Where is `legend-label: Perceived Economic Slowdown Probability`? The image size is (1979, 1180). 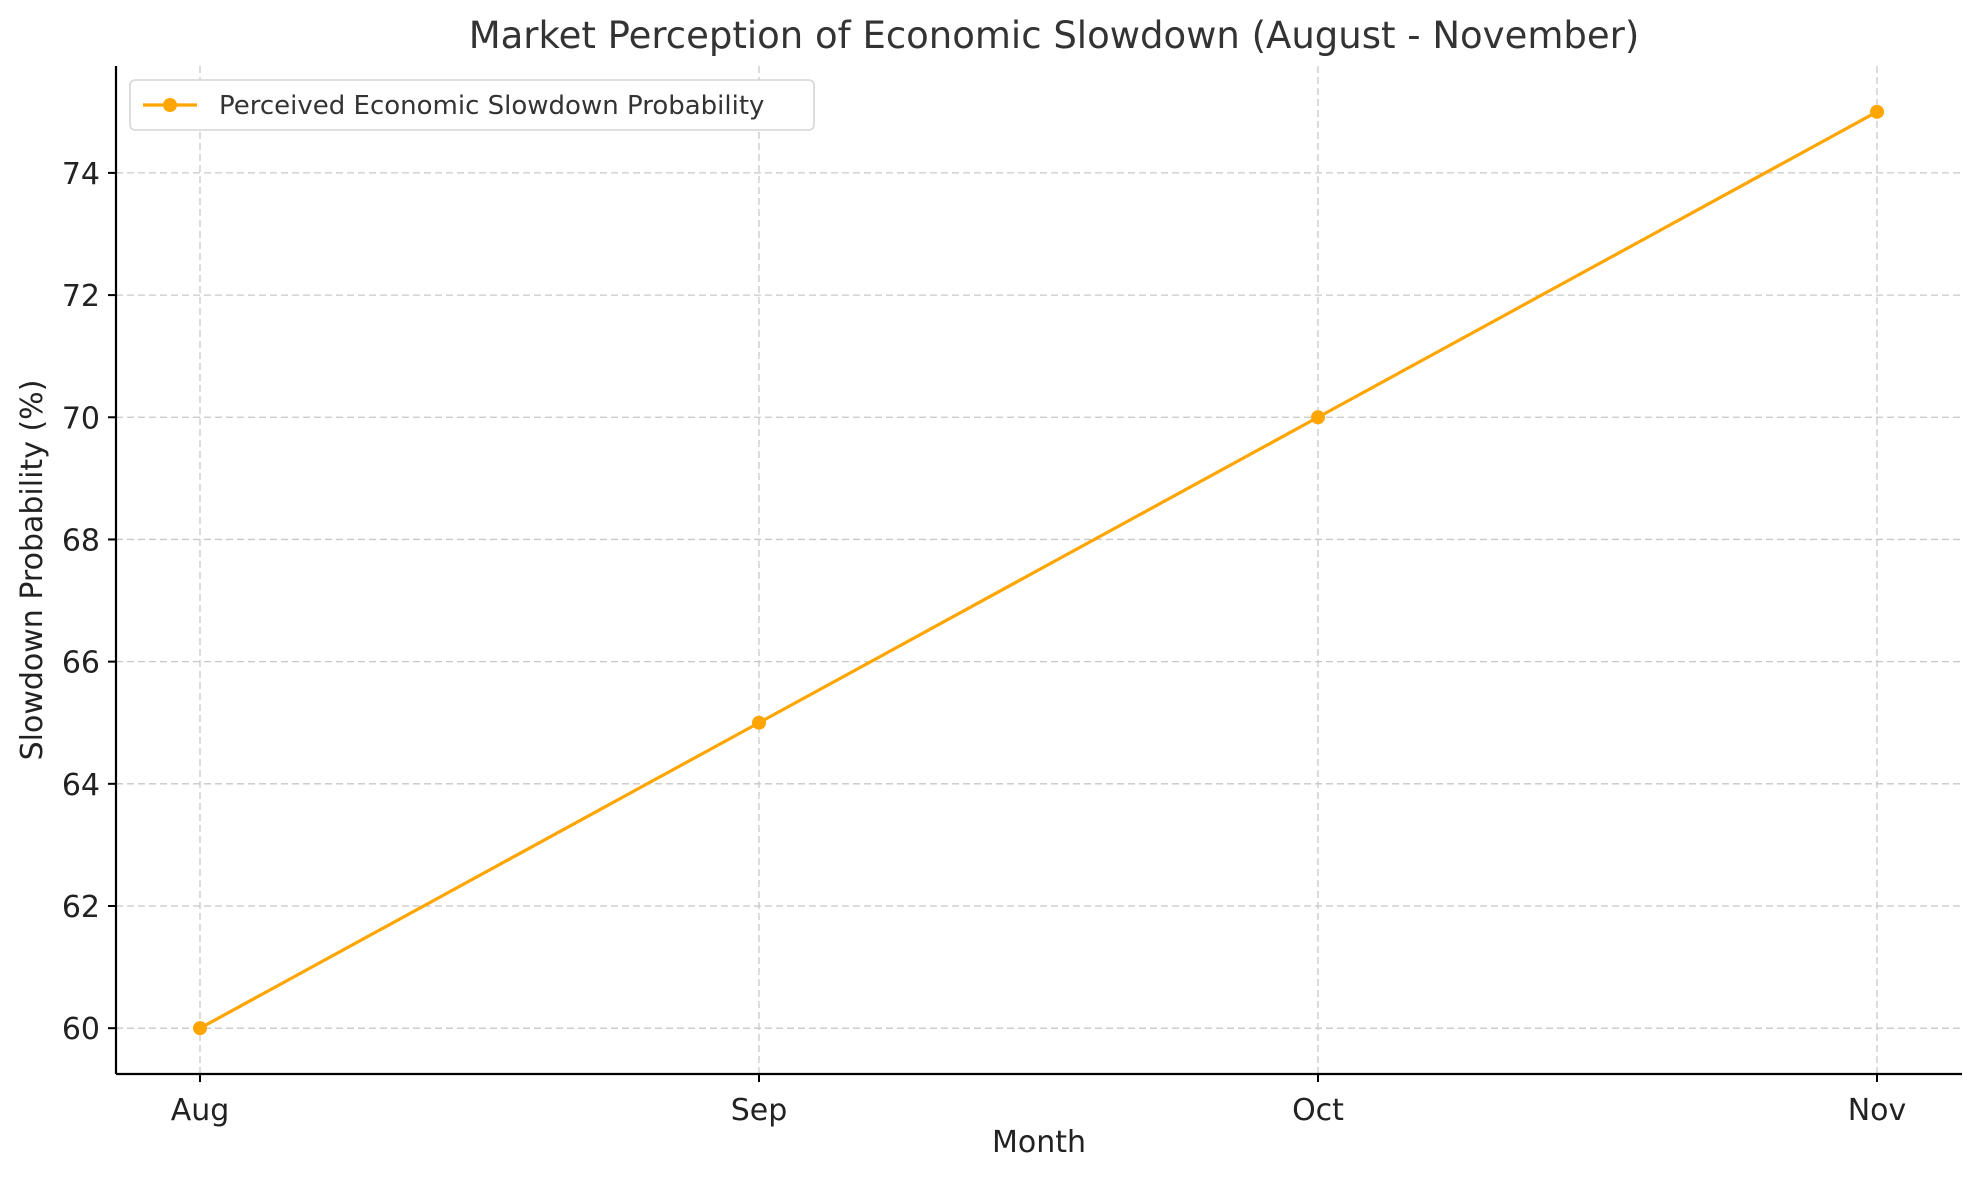 legend-label: Perceived Economic Slowdown Probability is located at coordinates (491, 106).